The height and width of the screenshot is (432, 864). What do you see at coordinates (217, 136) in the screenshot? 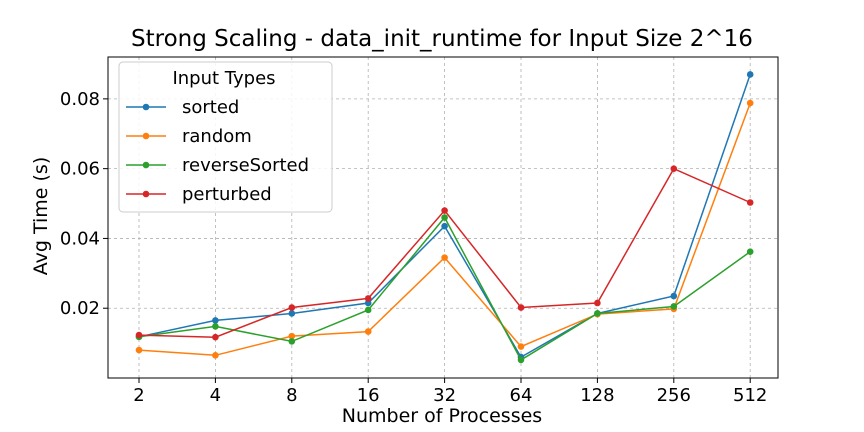
I see `legend-label-random: random` at bounding box center [217, 136].